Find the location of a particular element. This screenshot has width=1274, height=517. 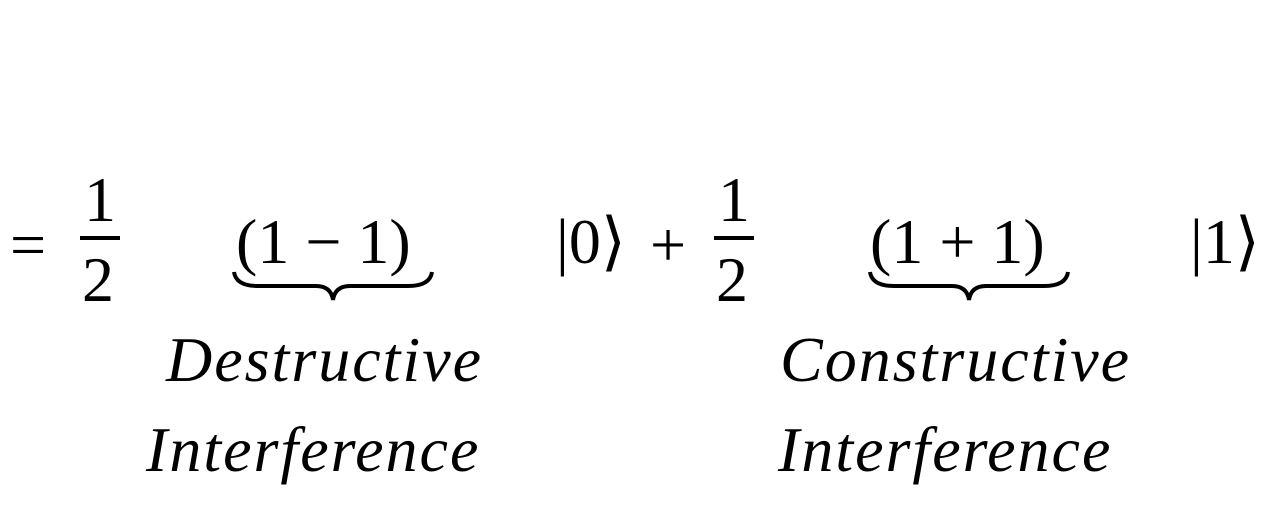

fraction-2-bar is located at coordinates (734, 238).